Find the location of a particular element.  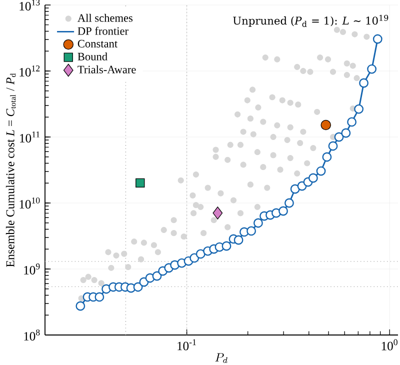

x-axis-title: $P_d$ is located at coordinates (221, 358).